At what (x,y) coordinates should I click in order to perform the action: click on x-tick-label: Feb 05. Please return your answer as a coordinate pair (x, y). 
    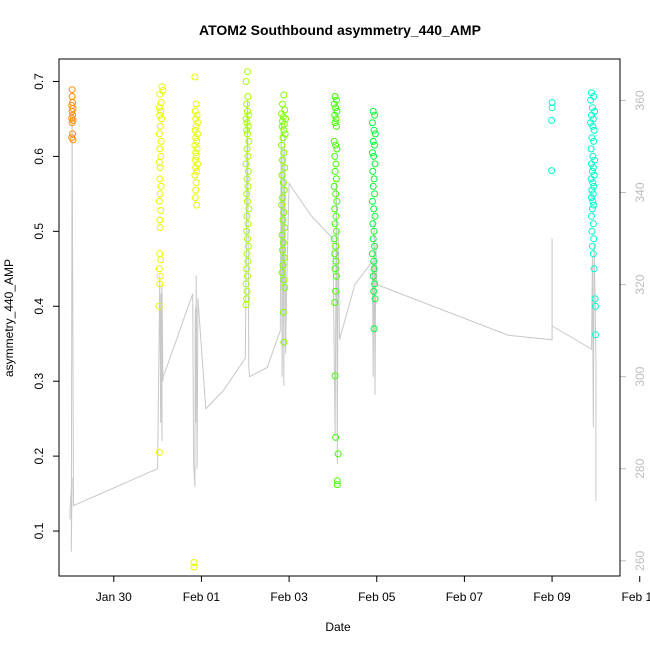
    Looking at the image, I should click on (377, 597).